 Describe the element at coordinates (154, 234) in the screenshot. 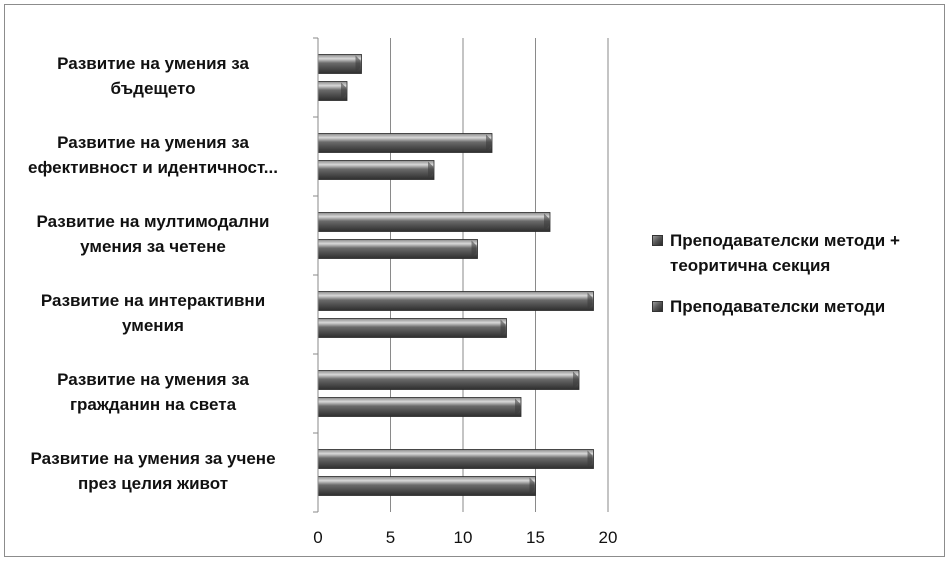

I see `category-label-3: Развитие на мултимодални умения за четене` at that location.